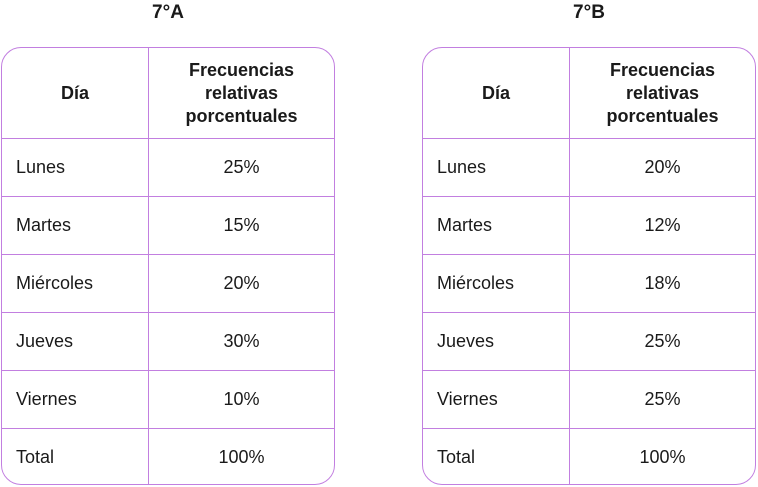 The width and height of the screenshot is (758, 487). Describe the element at coordinates (241, 399) in the screenshot. I see `row-value: 10%` at that location.